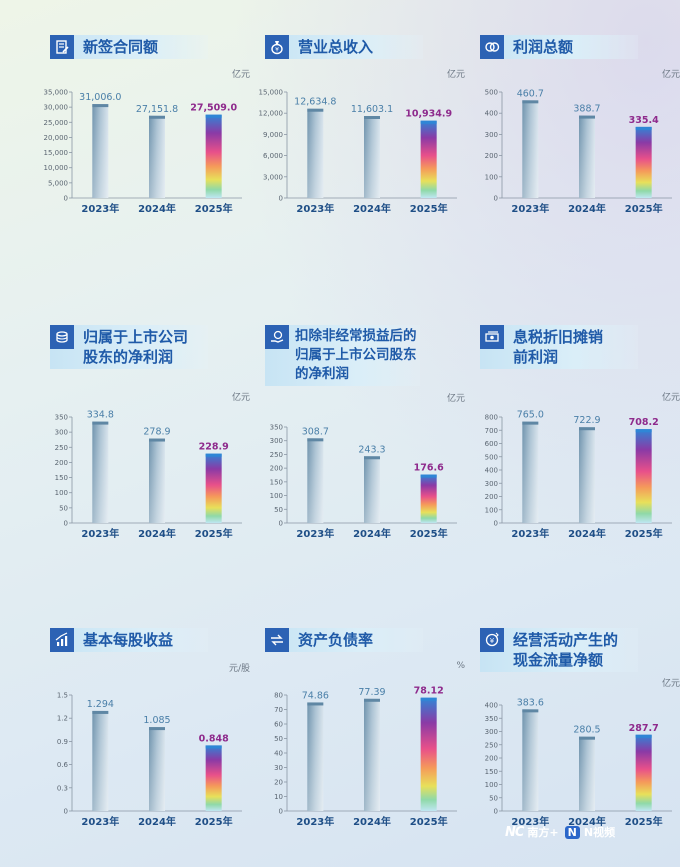  I want to click on cash-icon, so click(492, 337).